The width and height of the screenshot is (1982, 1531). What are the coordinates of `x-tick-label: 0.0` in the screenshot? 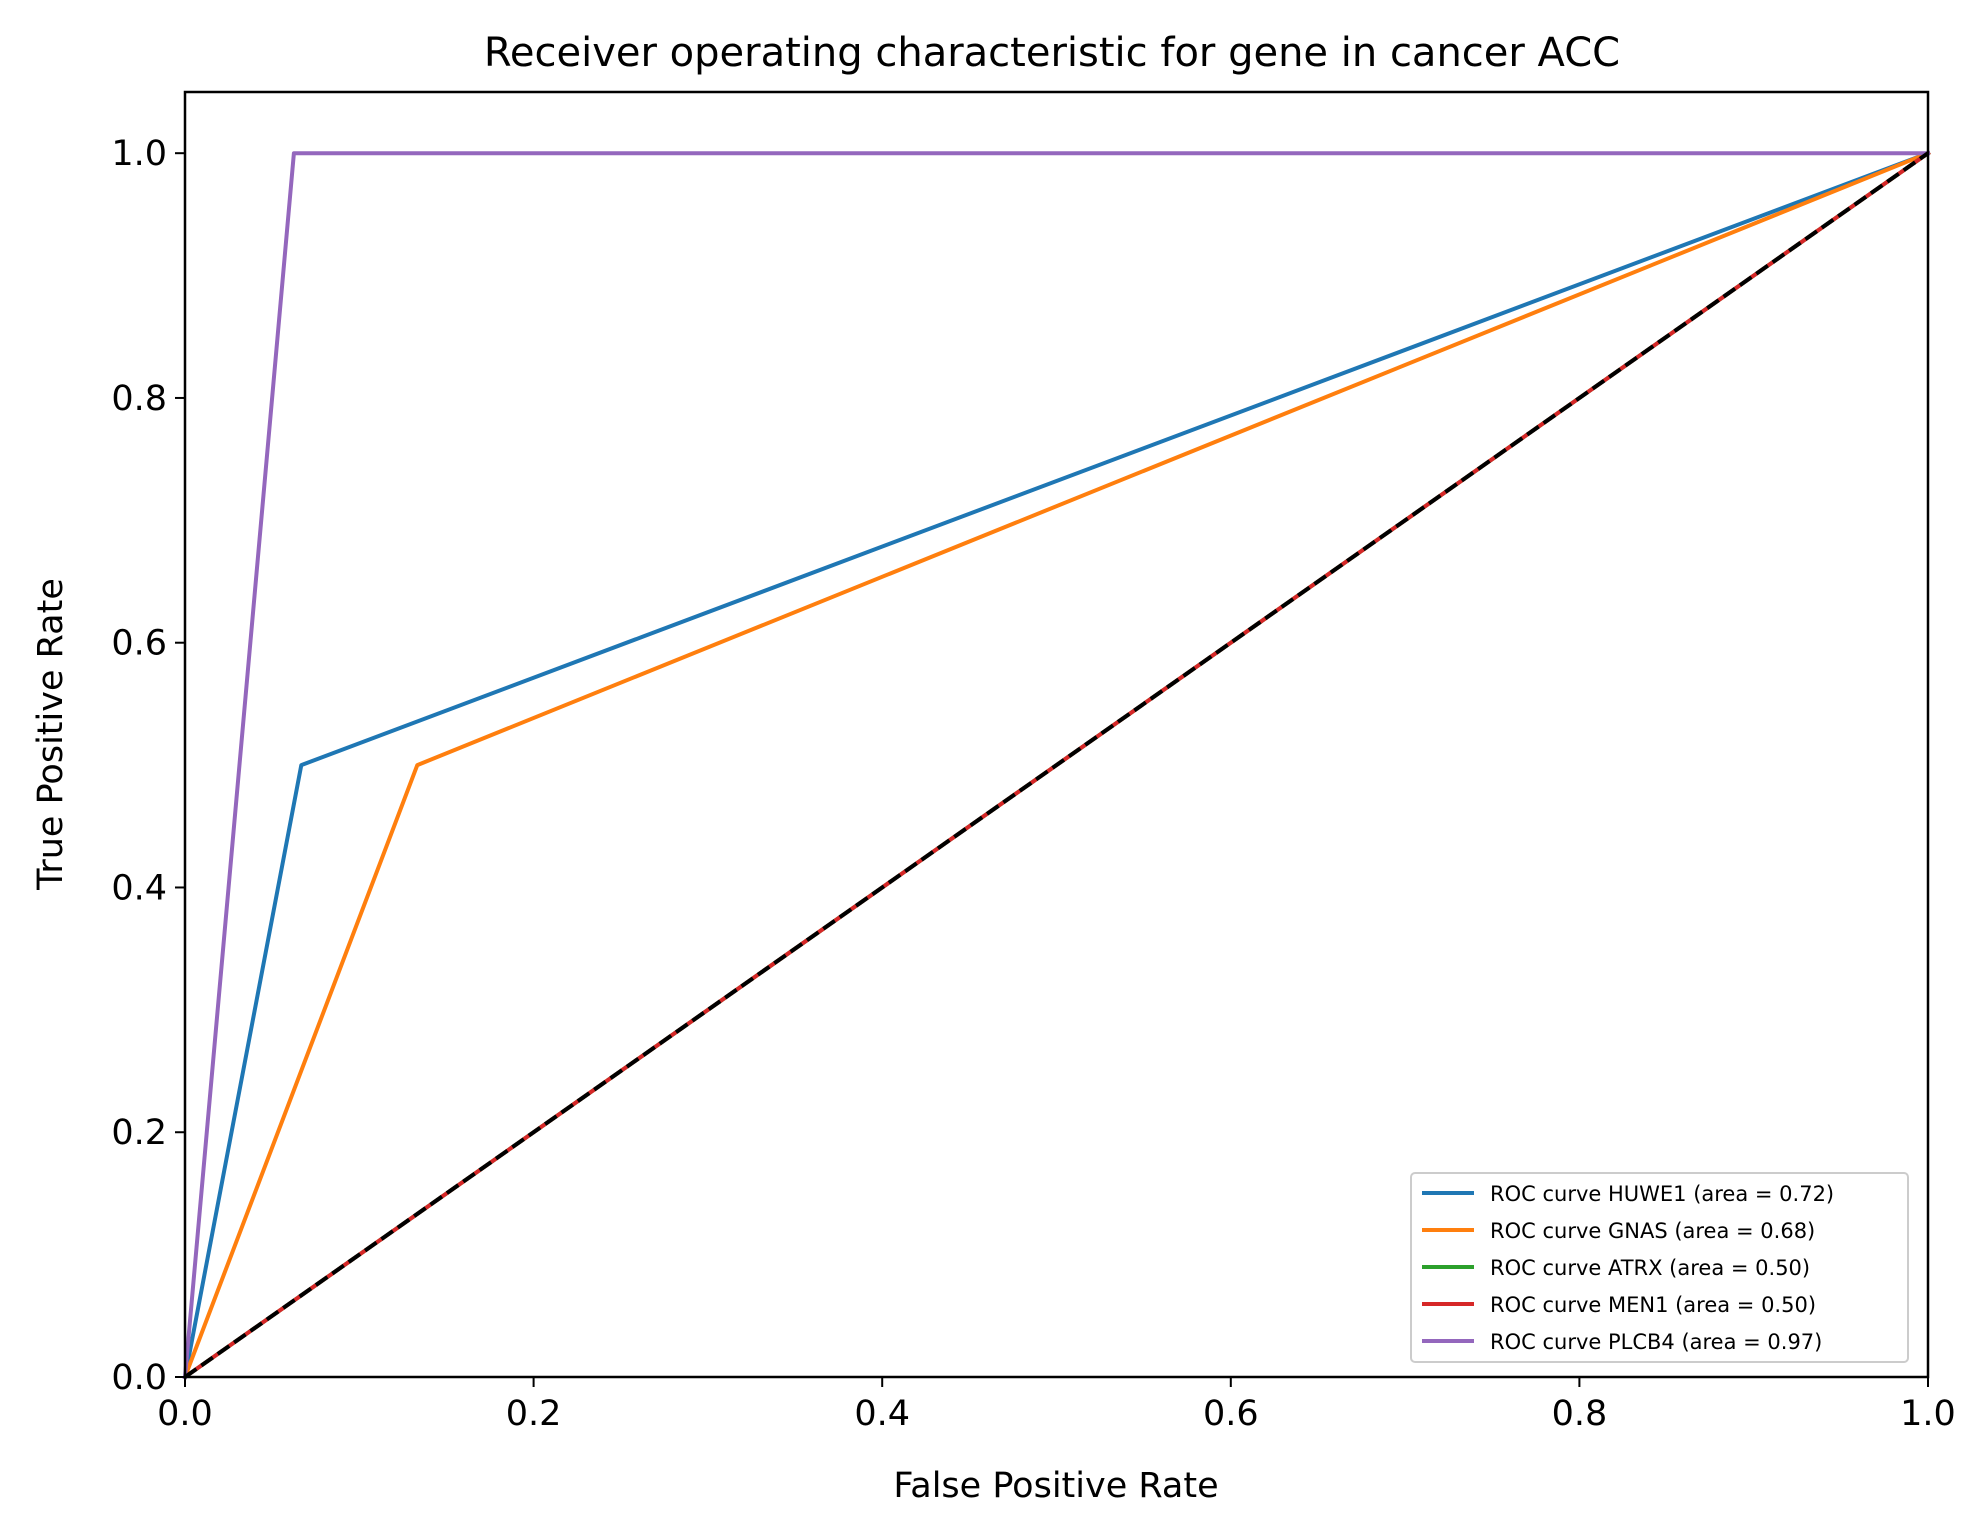 It's located at (185, 1414).